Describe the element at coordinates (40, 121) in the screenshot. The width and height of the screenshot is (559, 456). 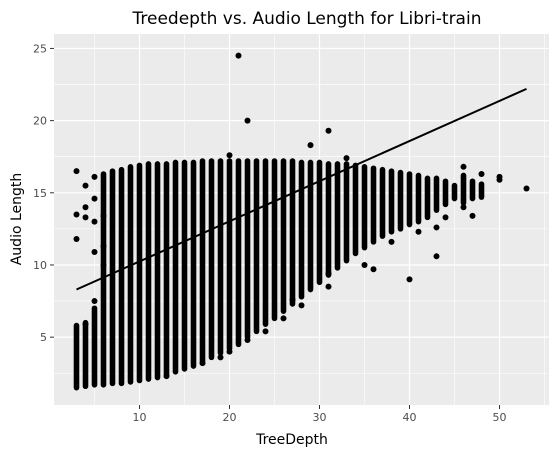
I see `y-tick-label: 20` at that location.